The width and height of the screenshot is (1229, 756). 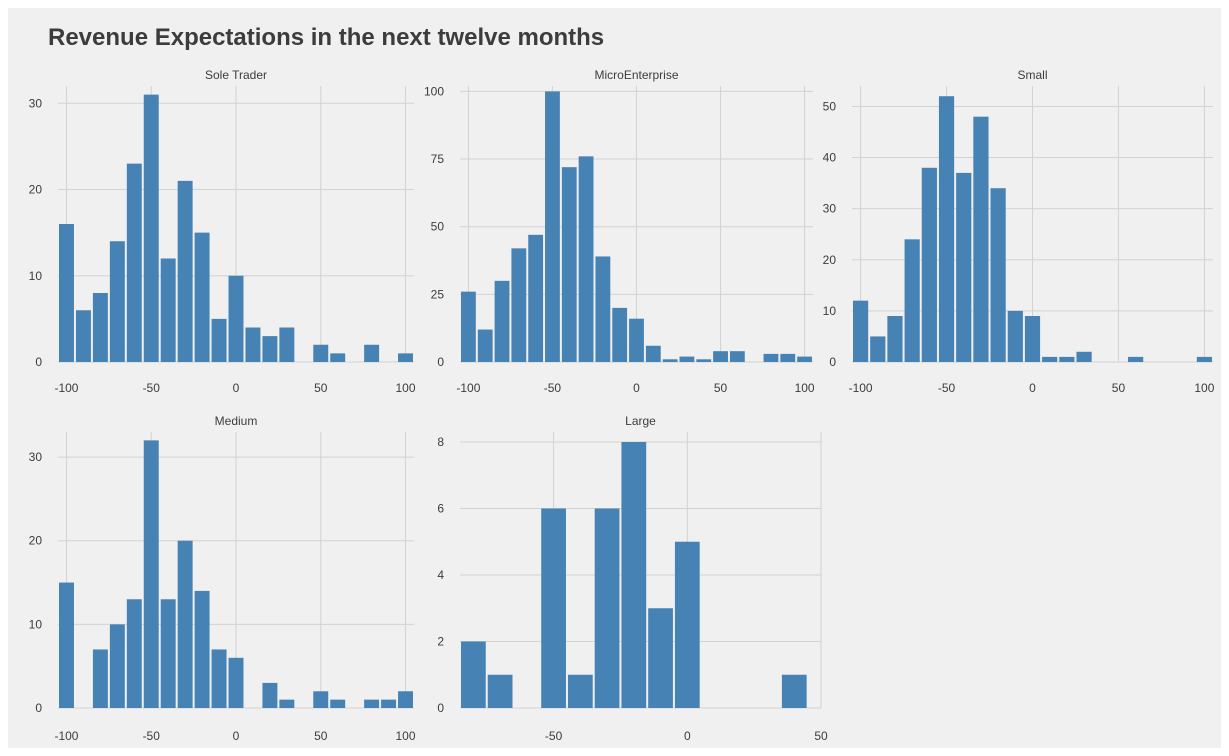 What do you see at coordinates (438, 159) in the screenshot?
I see `y-tick-label: 75` at bounding box center [438, 159].